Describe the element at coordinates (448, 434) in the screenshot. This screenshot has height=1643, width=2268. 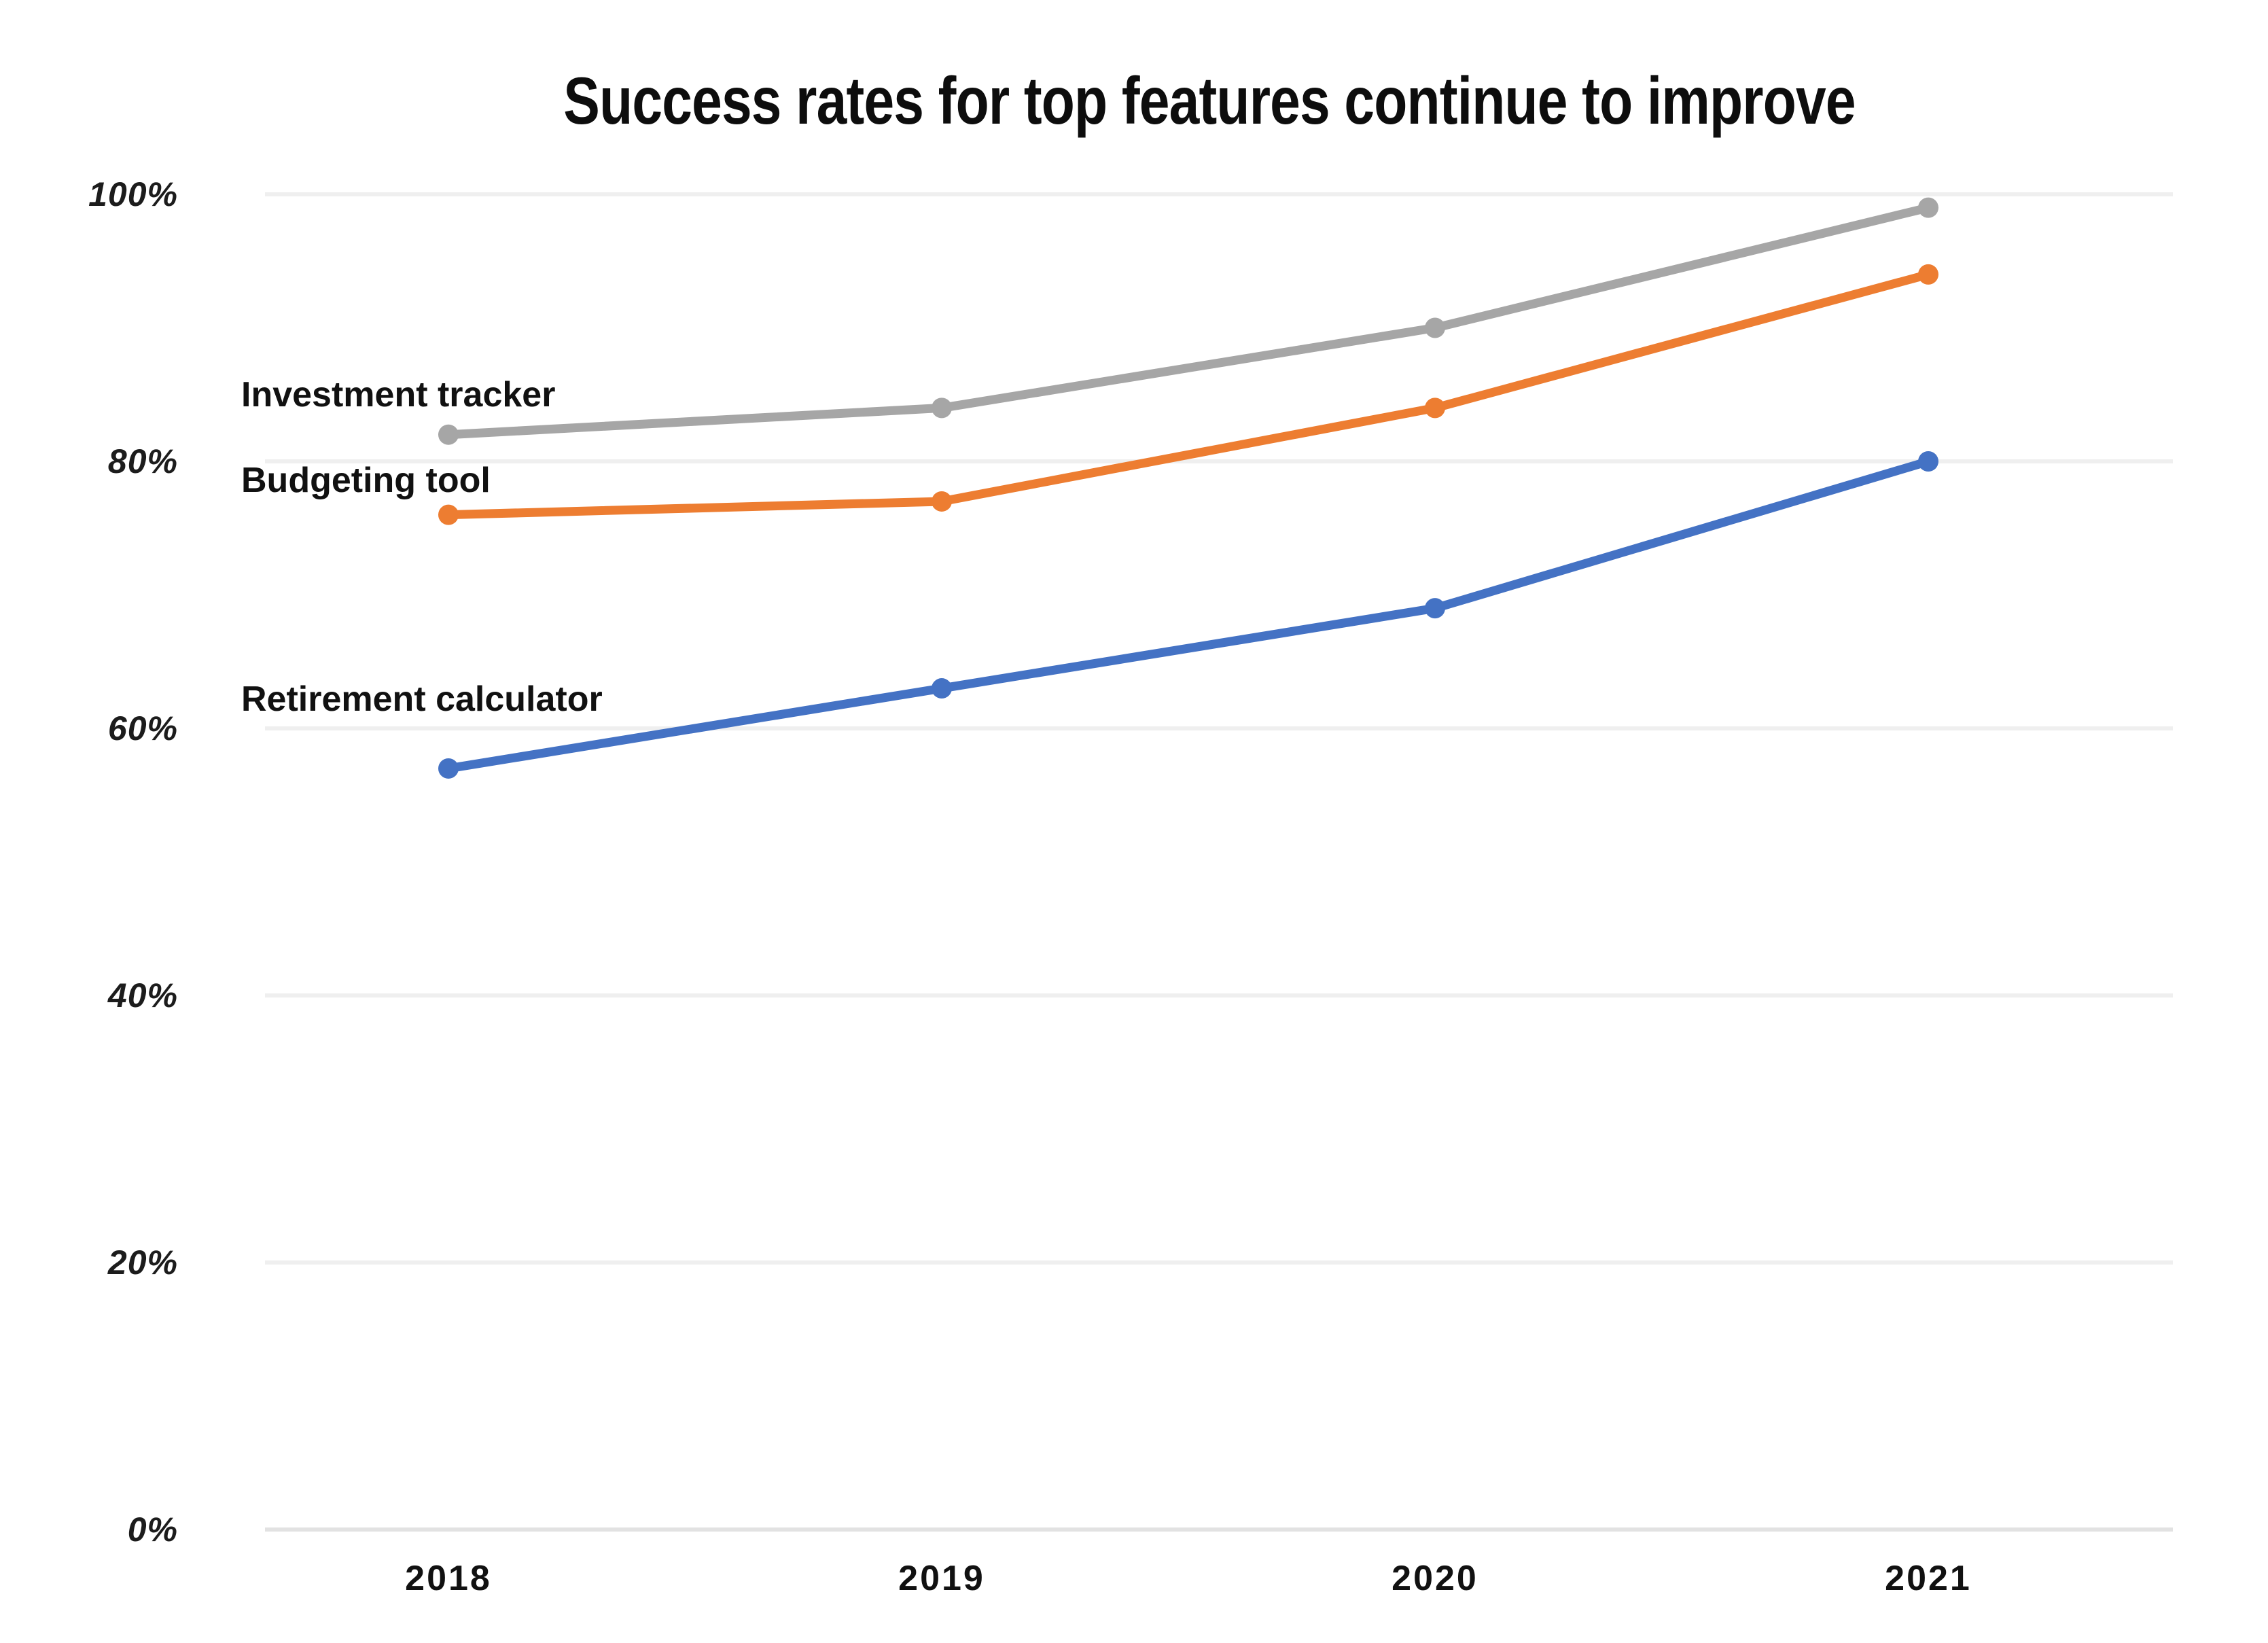
I see `data-point-investment-tracker-2018` at that location.